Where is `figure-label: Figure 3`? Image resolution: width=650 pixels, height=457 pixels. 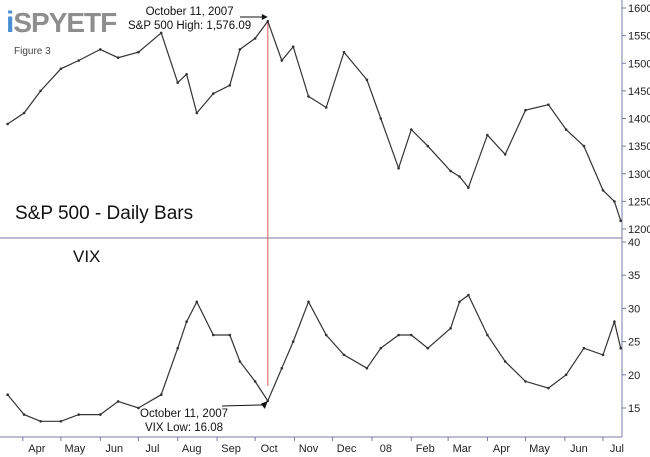
figure-label: Figure 3 is located at coordinates (32, 51).